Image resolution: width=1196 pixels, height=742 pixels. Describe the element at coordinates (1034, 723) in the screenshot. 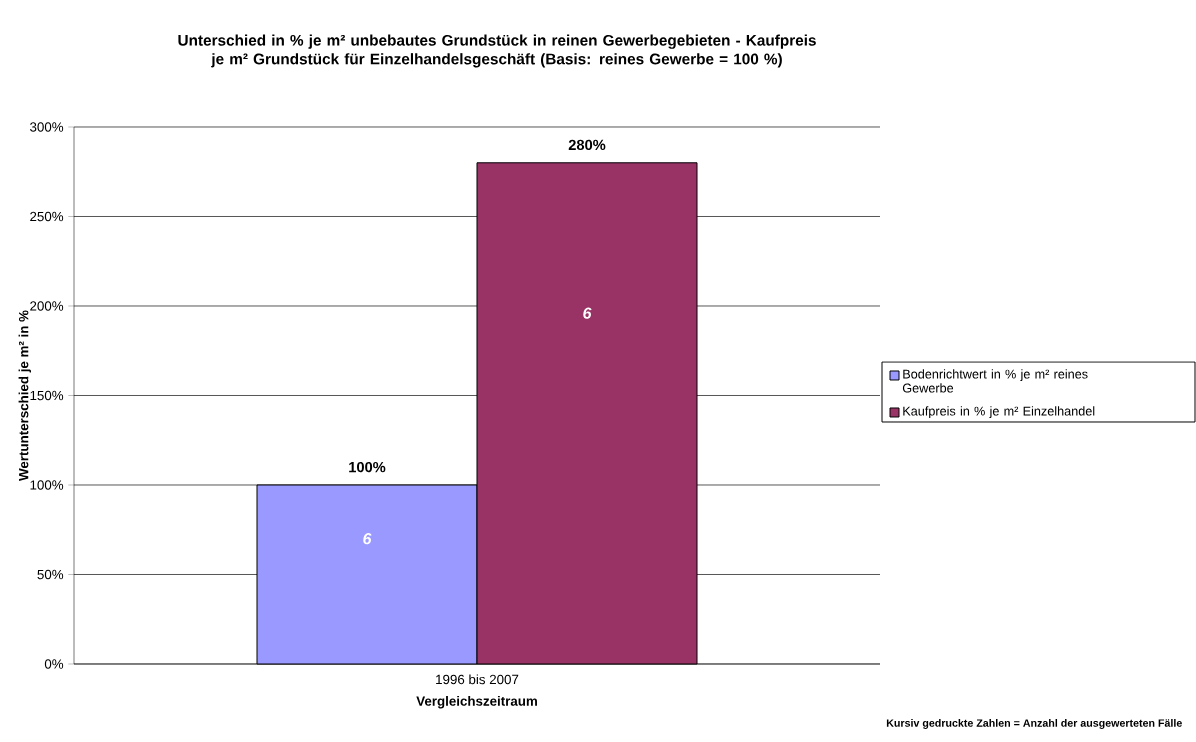

I see `text: Kursiv gedruckte Zahlen = Anzahl der ausgewerteten Fälle` at that location.